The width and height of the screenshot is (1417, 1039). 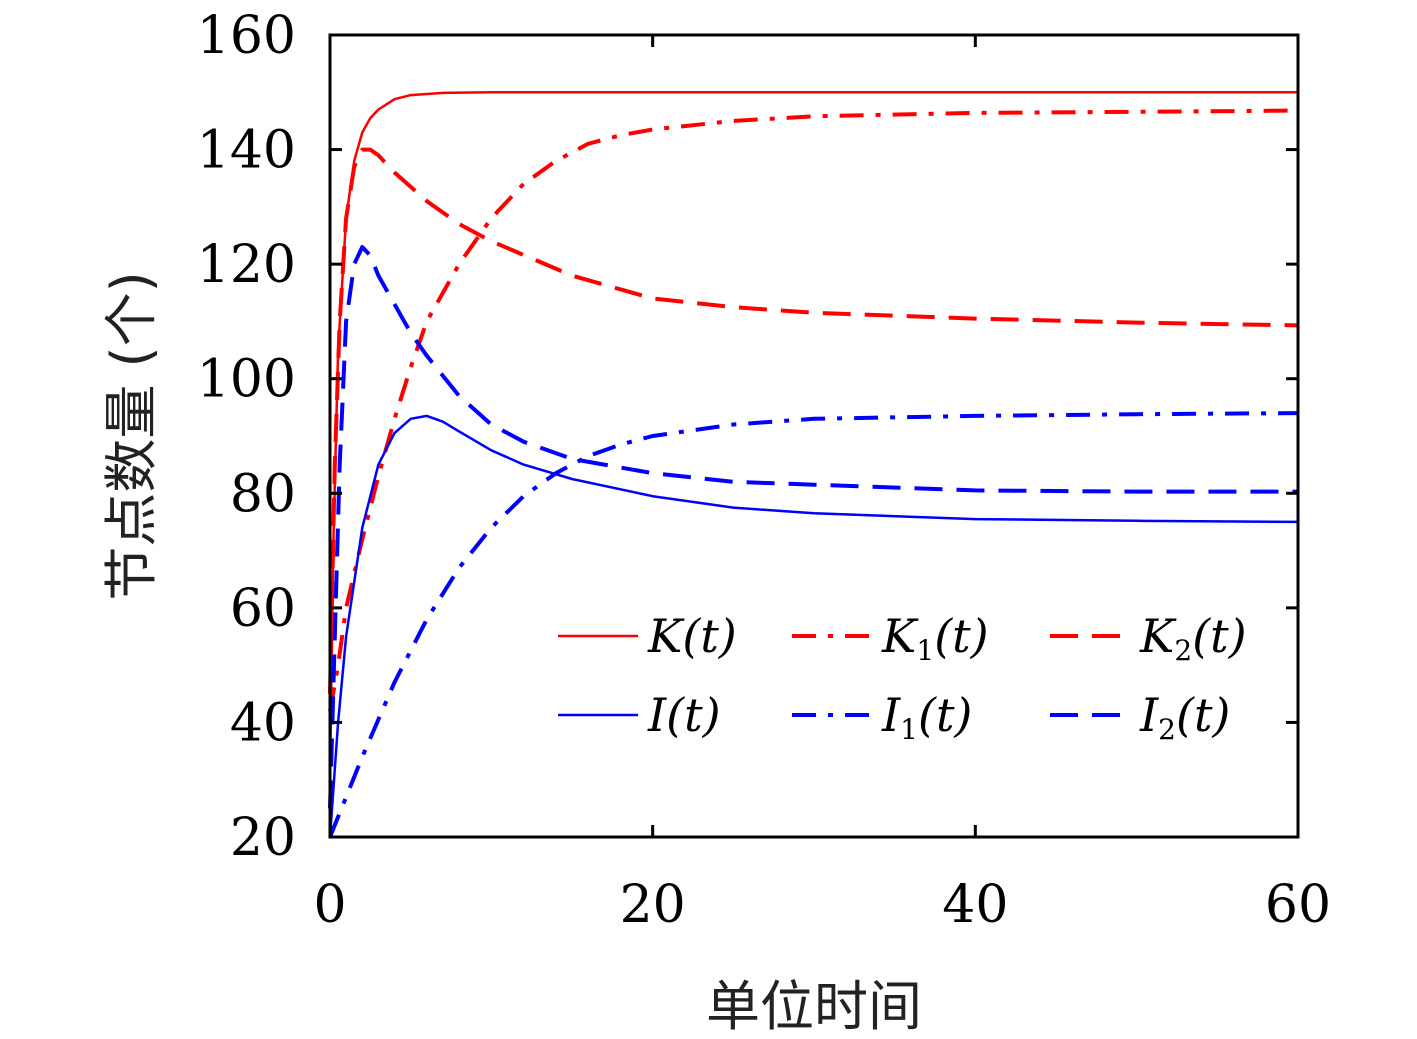 I want to click on y-tick-label-5: 120, so click(x=246, y=265).